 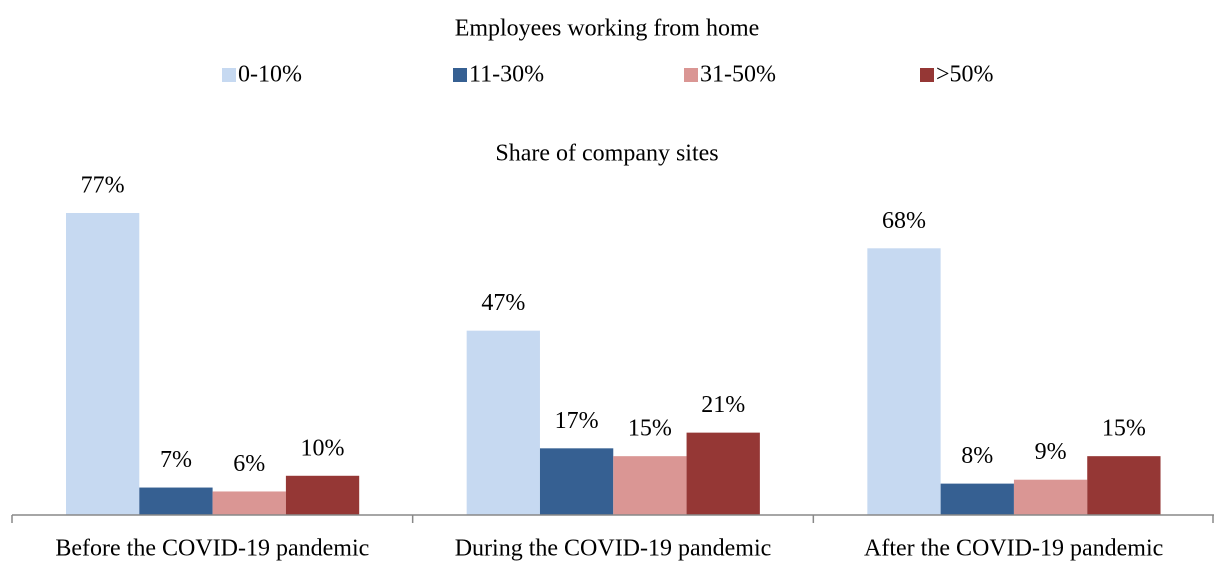 I want to click on data-label: 9%, so click(x=1051, y=452).